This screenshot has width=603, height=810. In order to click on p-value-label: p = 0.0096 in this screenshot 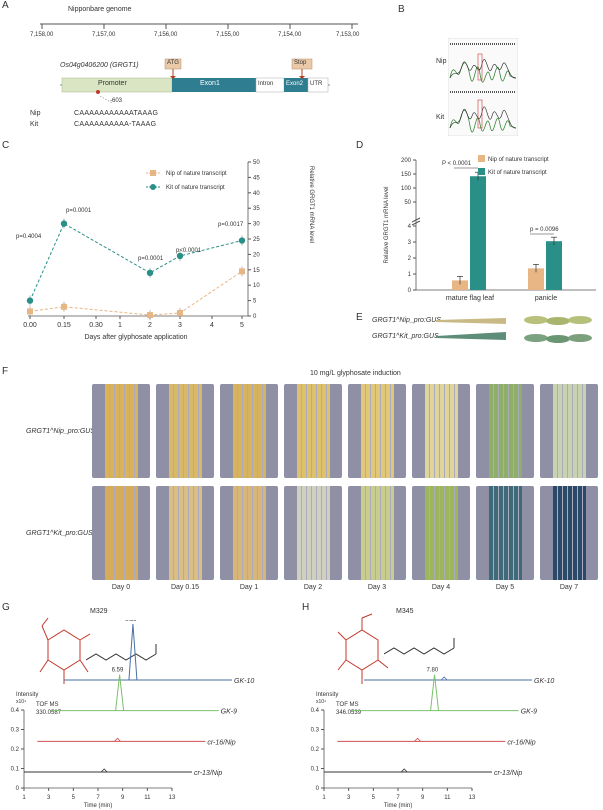, I will do `click(544, 230)`.